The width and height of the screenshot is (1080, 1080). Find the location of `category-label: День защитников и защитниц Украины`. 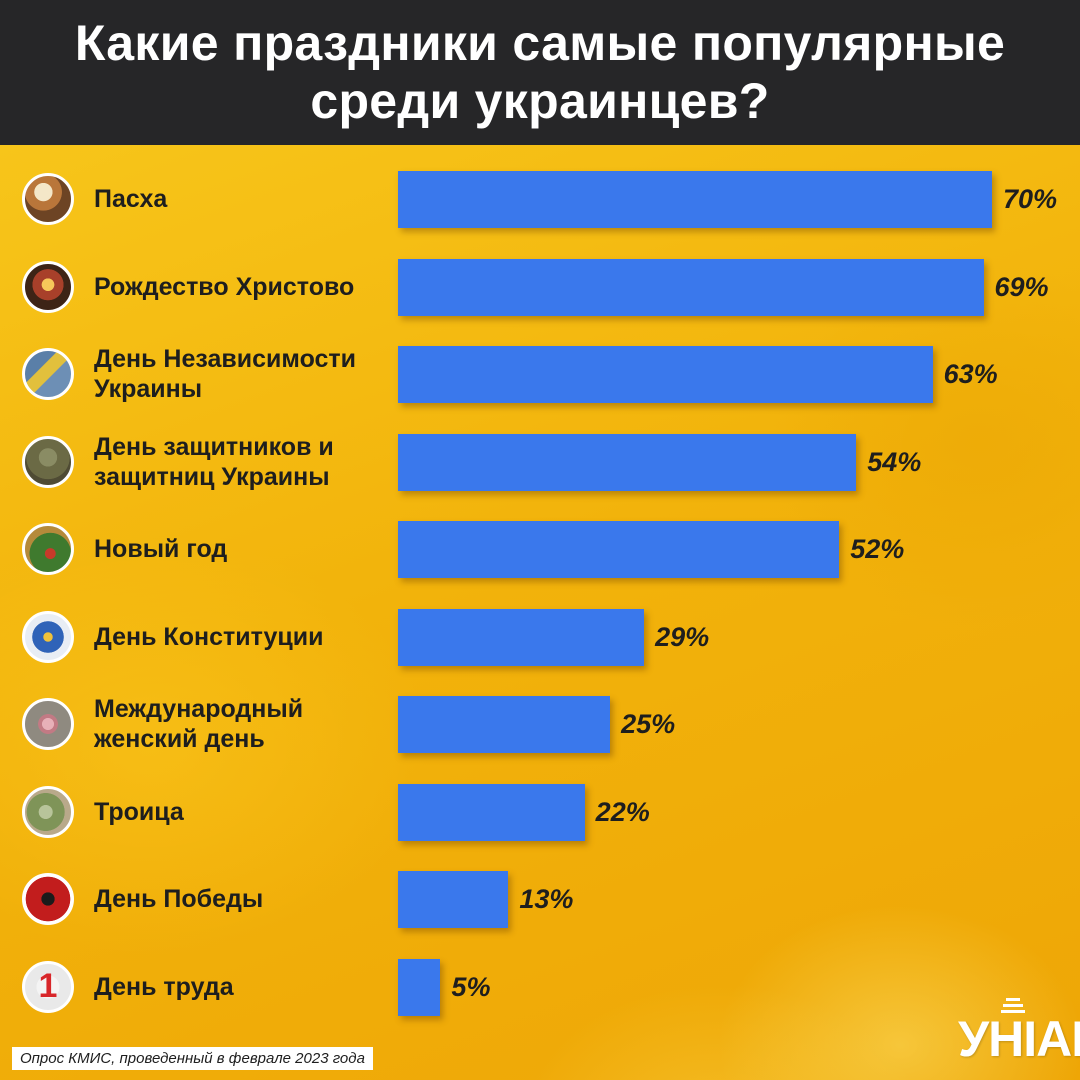

category-label: День защитников и защитниц Украины is located at coordinates (244, 462).